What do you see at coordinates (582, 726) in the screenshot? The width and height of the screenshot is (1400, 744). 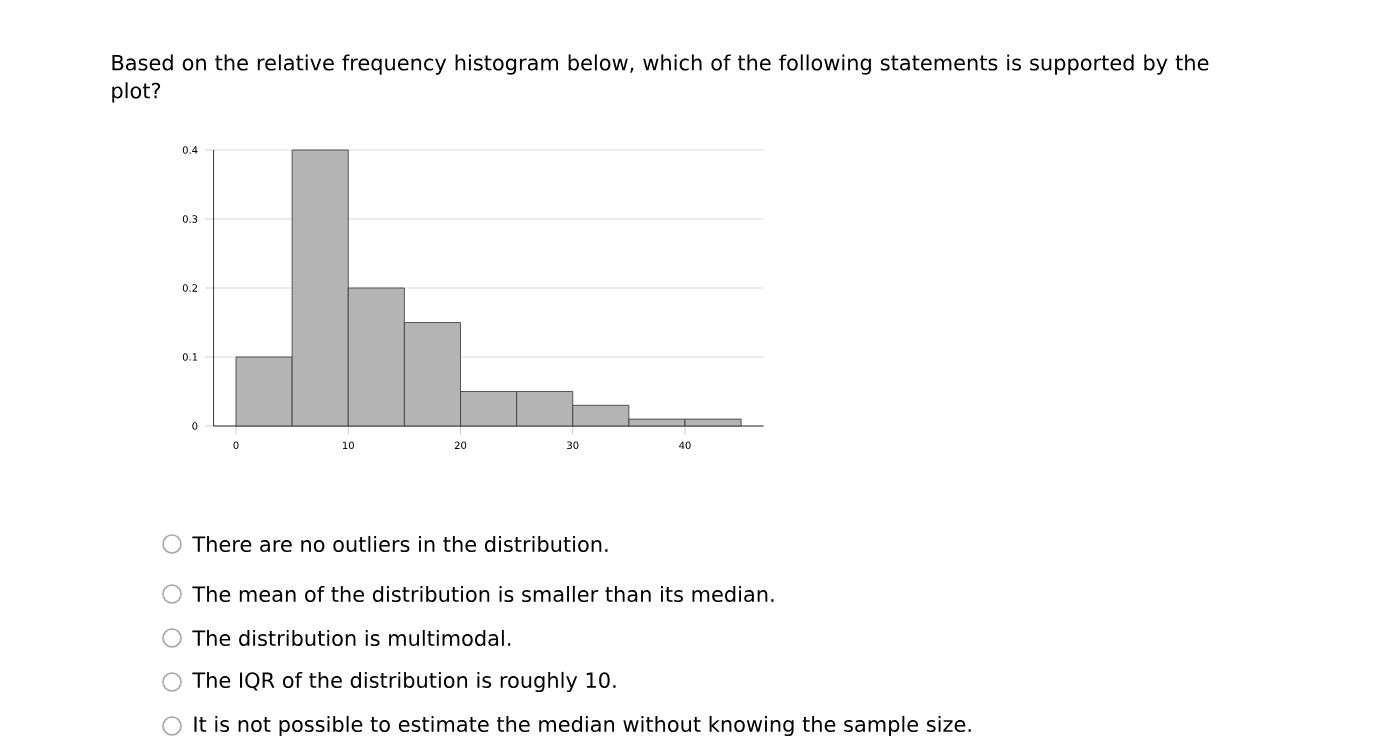 I see `text: It is not possible to estimate the median without knowing the sample size.` at bounding box center [582, 726].